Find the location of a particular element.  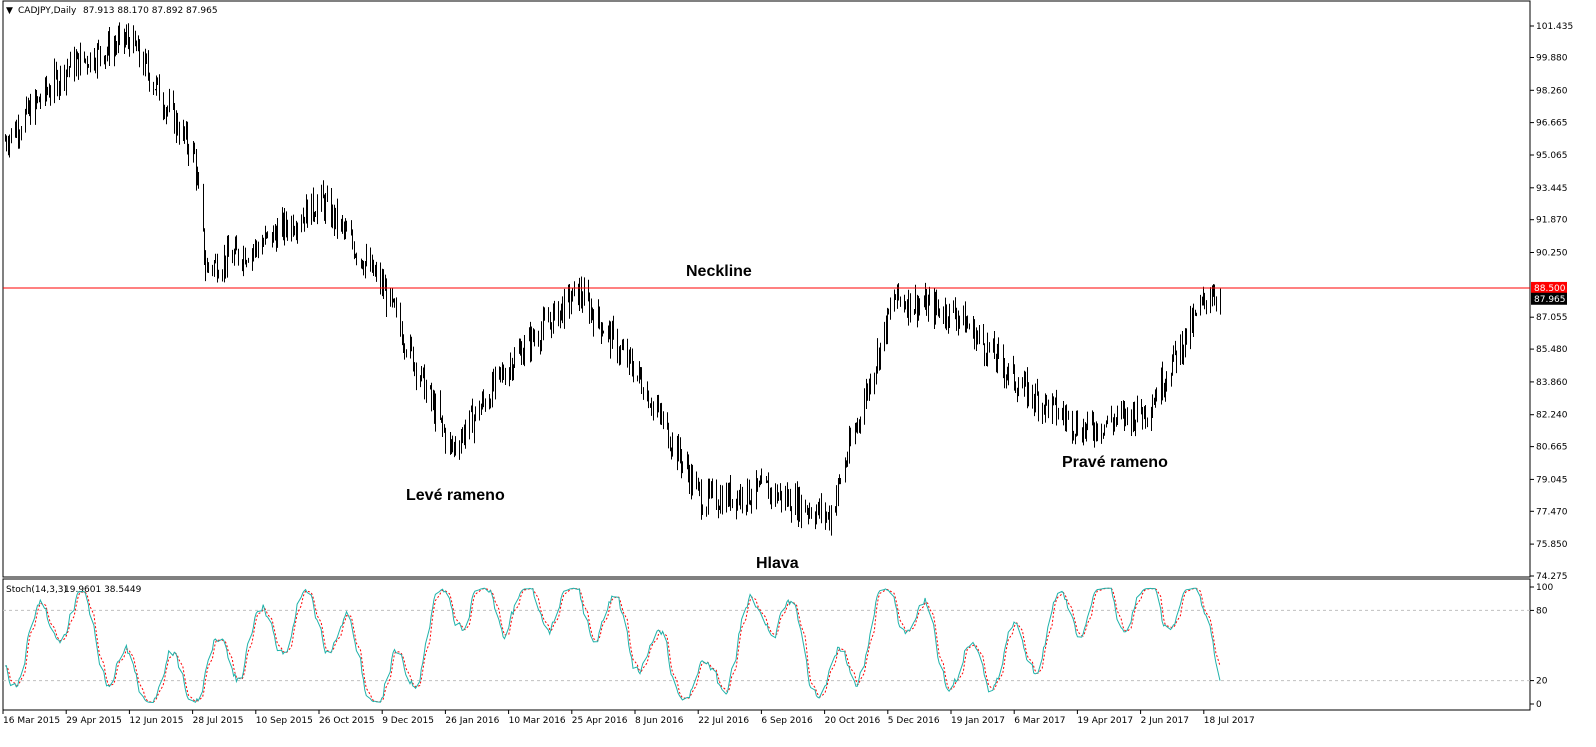

price-tick-label: 83.860 is located at coordinates (1552, 383).